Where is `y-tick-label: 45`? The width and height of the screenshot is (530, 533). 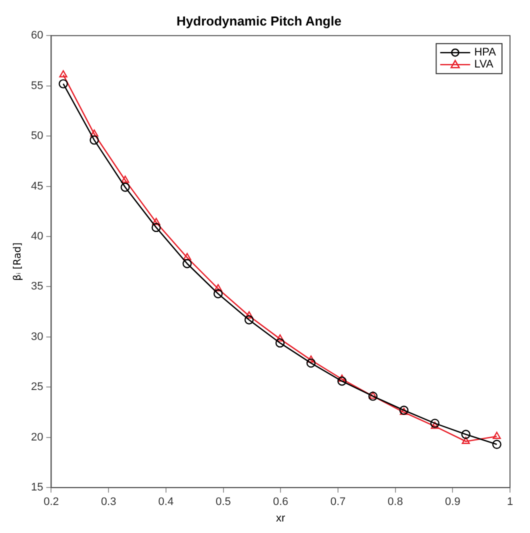 y-tick-label: 45 is located at coordinates (37, 186).